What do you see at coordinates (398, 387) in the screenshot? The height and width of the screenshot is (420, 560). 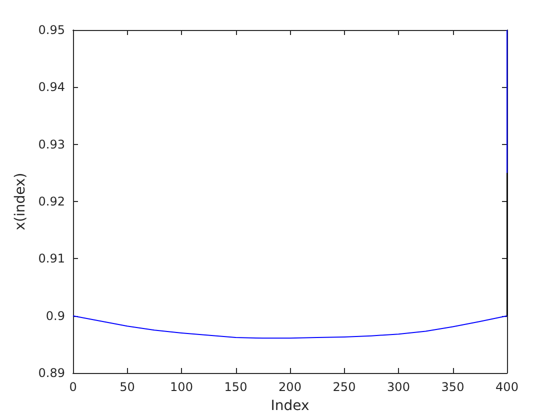 I see `x-tick-label: 300` at bounding box center [398, 387].